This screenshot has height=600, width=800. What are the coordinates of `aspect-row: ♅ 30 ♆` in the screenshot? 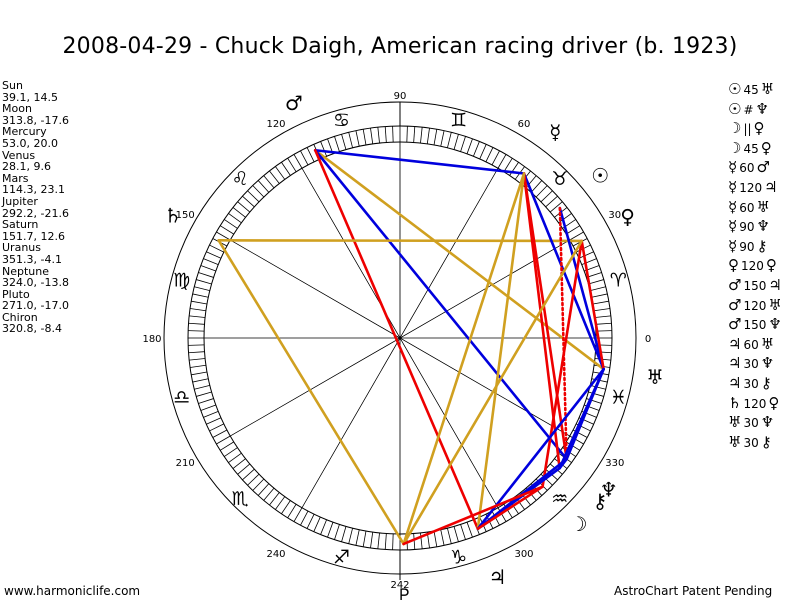 It's located at (764, 423).